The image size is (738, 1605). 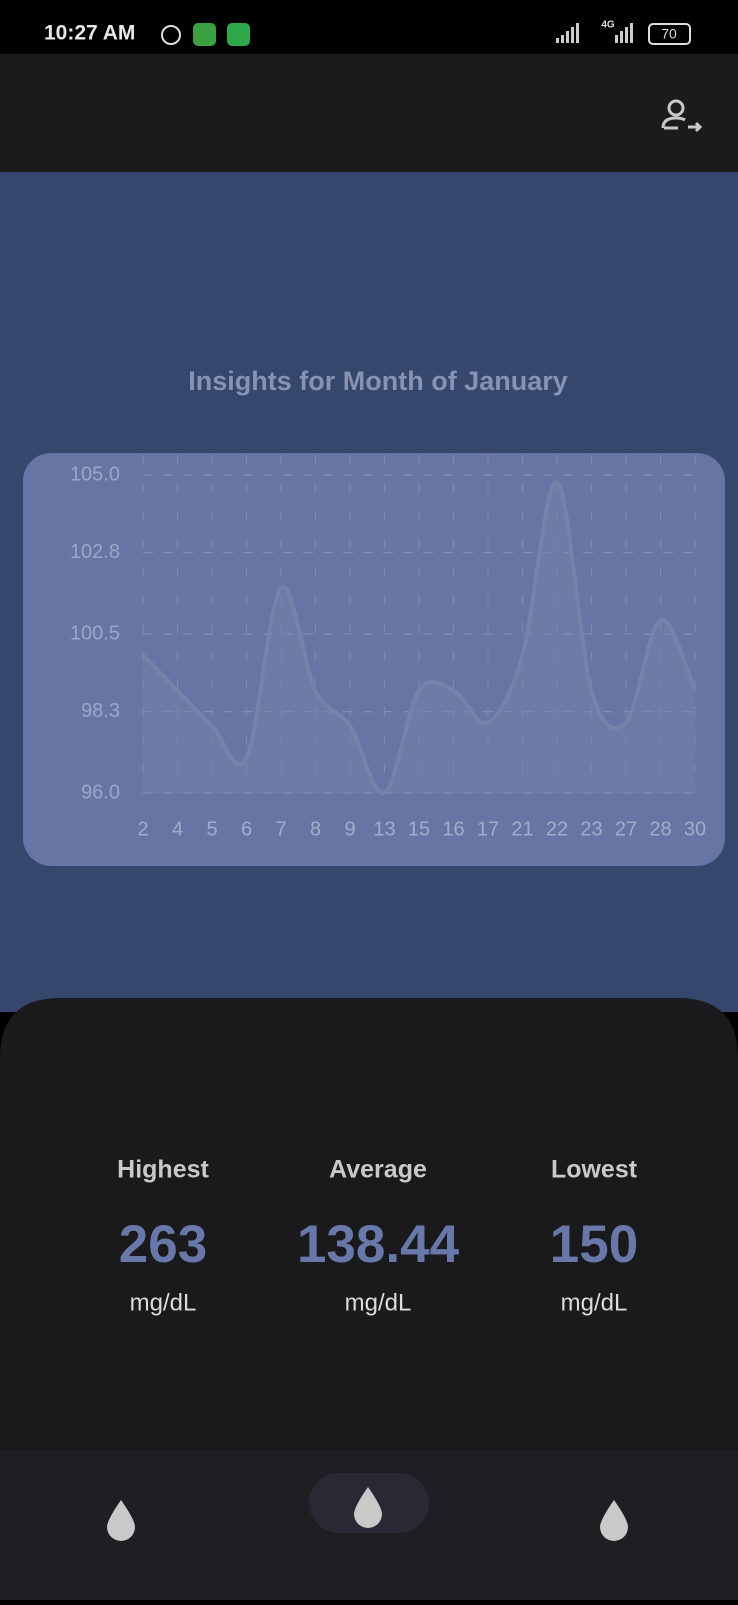 I want to click on stat-value: 150, so click(x=594, y=1244).